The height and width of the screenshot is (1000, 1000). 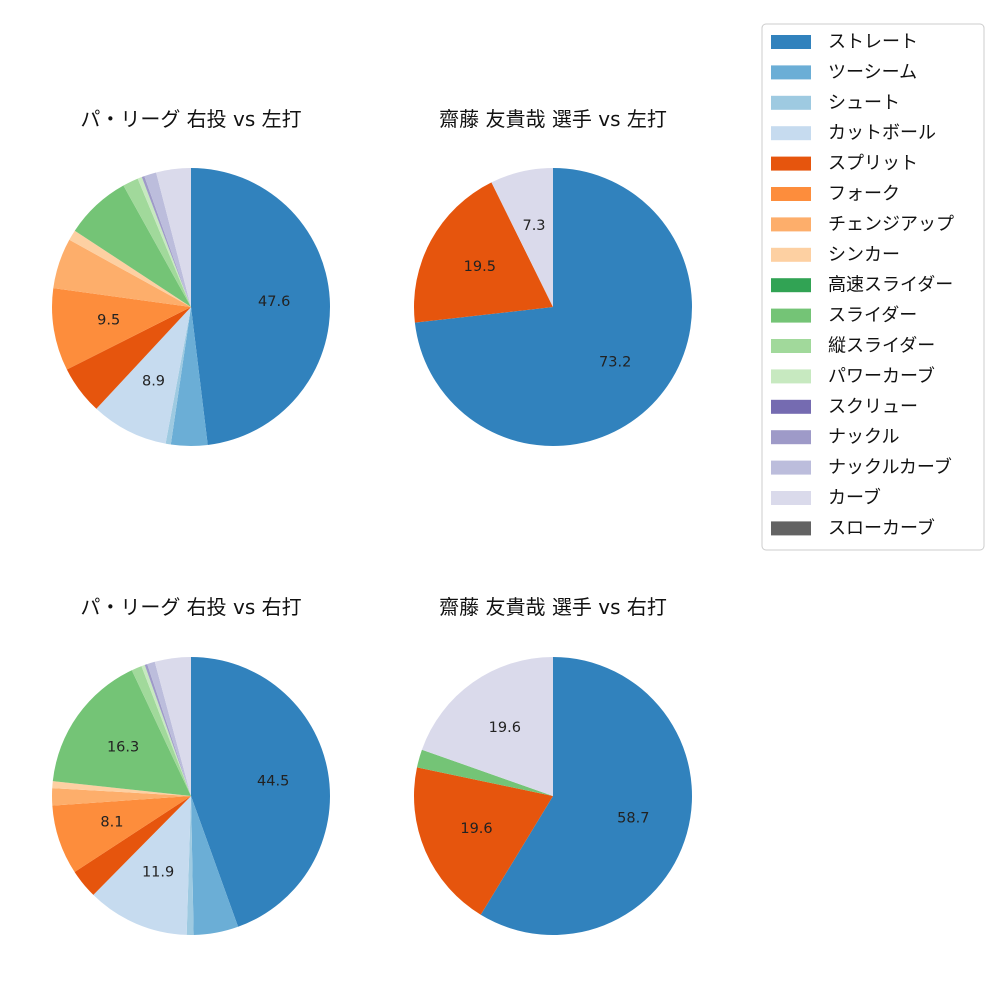 I want to click on pie-label-3-1: 44.5, so click(x=273, y=782).